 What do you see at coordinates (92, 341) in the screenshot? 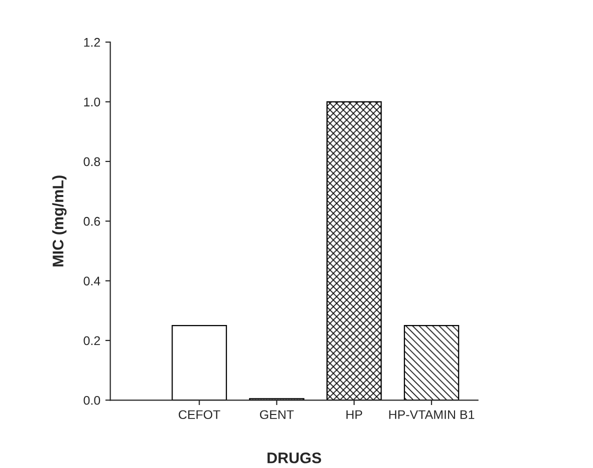
I see `y-tick-label: 0.2` at bounding box center [92, 341].